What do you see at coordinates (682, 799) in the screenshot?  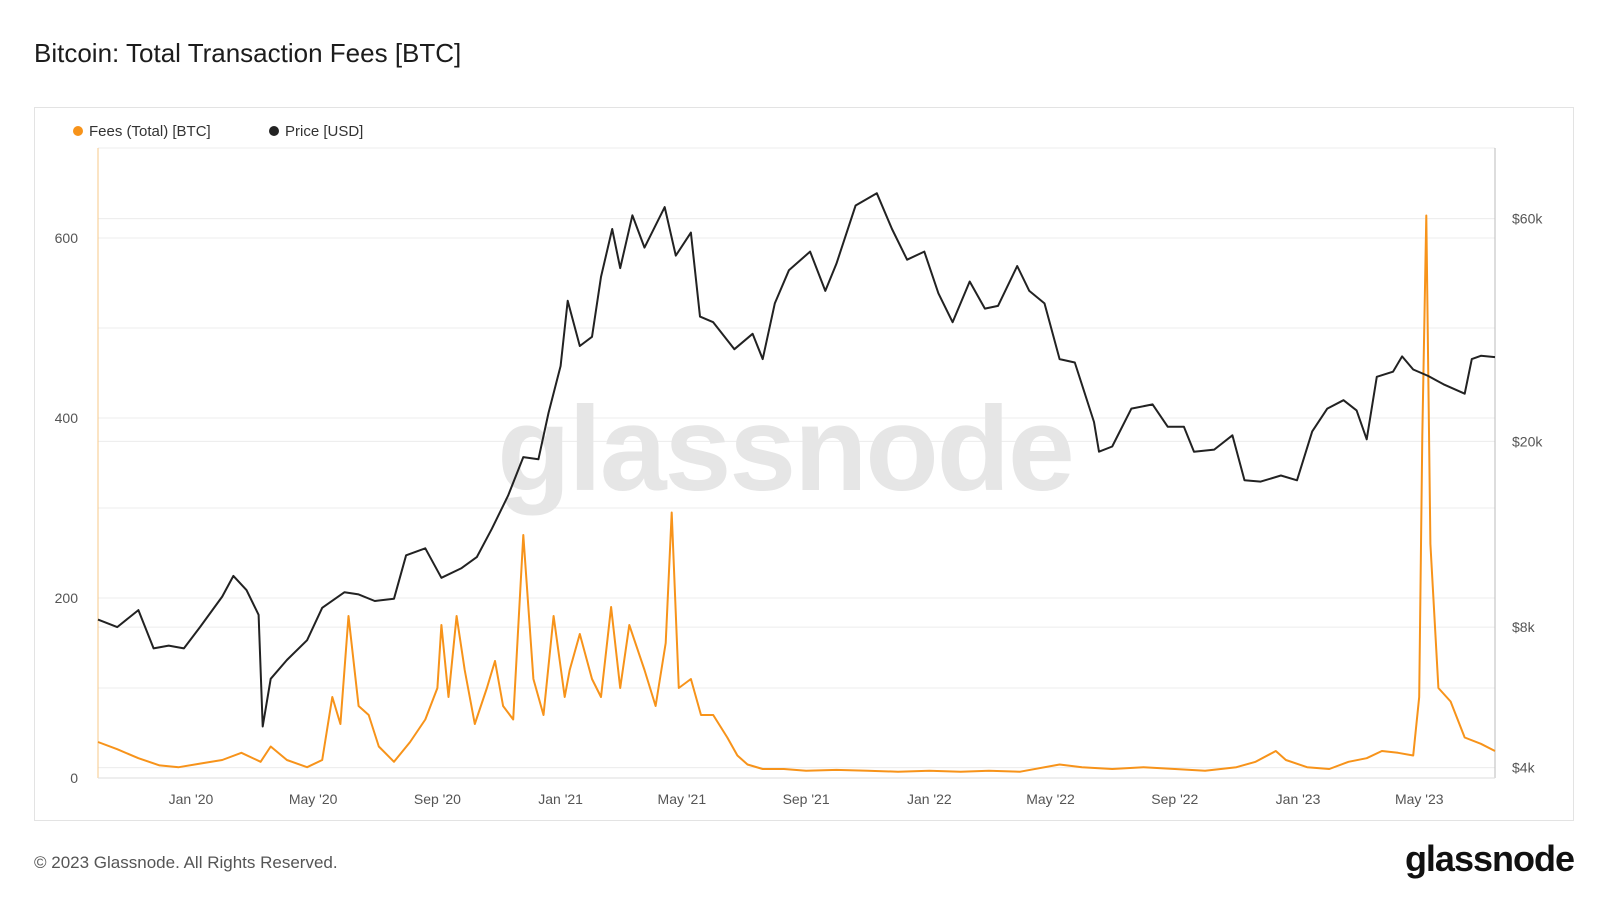 I see `x-tick-label: May '21` at bounding box center [682, 799].